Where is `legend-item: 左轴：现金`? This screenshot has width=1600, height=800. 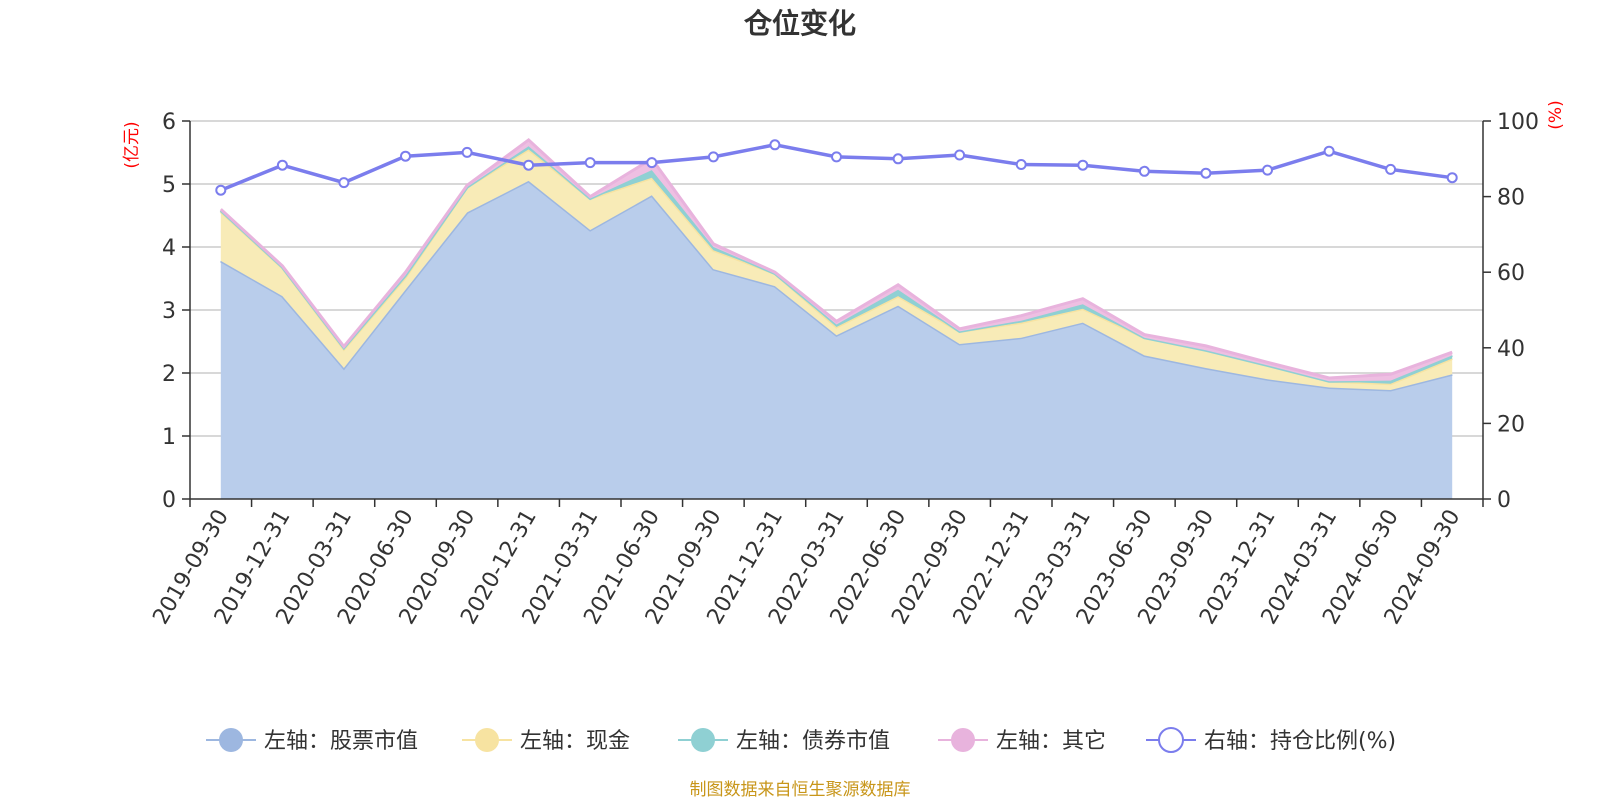 legend-item: 左轴：现金 is located at coordinates (546, 741).